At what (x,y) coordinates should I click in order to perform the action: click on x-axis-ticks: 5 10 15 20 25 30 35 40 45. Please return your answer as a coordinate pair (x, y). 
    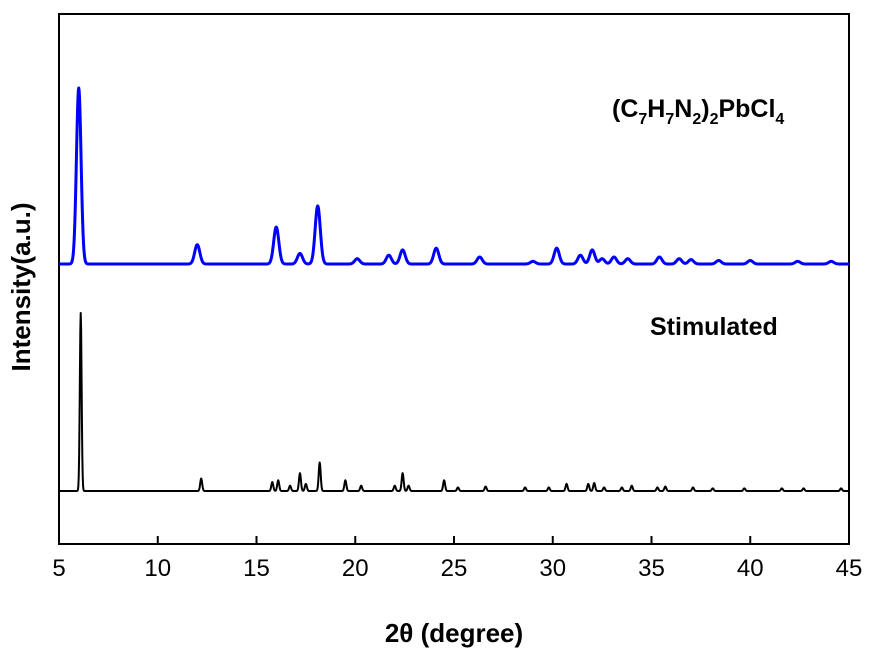
    Looking at the image, I should click on (457, 559).